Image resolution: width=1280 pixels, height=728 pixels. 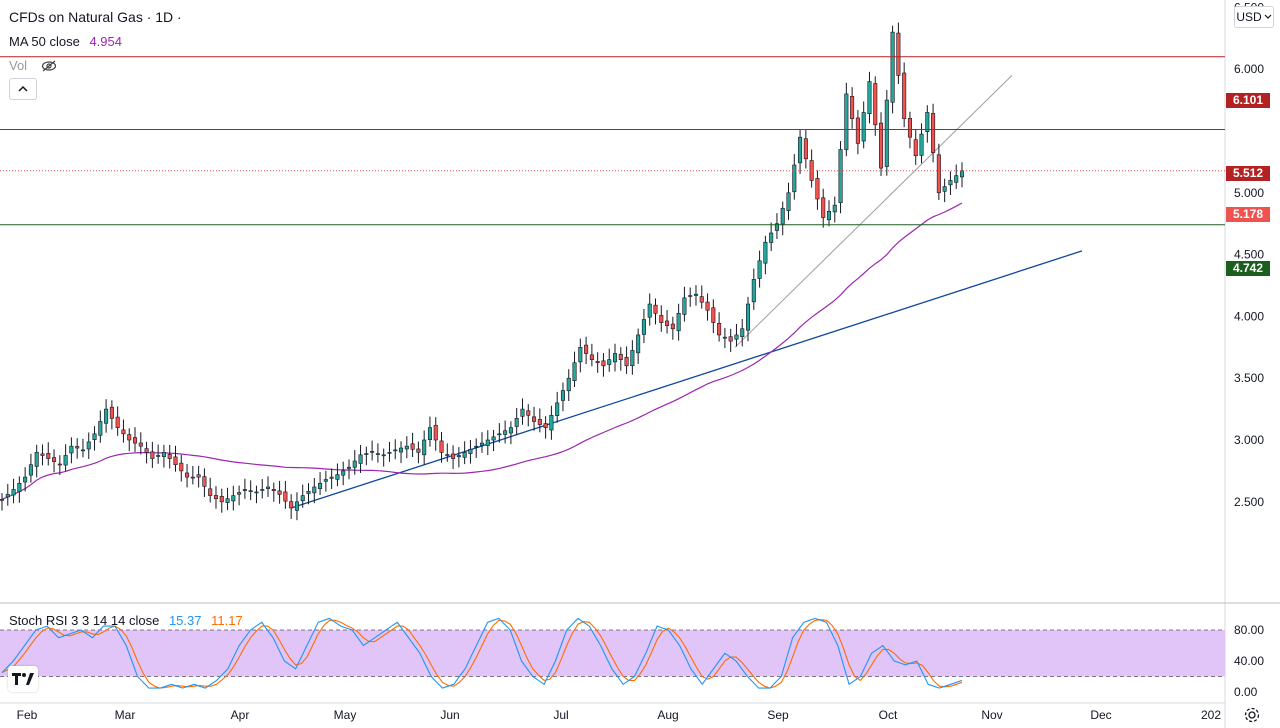 What do you see at coordinates (33, 65) in the screenshot?
I see `legend-vol: Vol` at bounding box center [33, 65].